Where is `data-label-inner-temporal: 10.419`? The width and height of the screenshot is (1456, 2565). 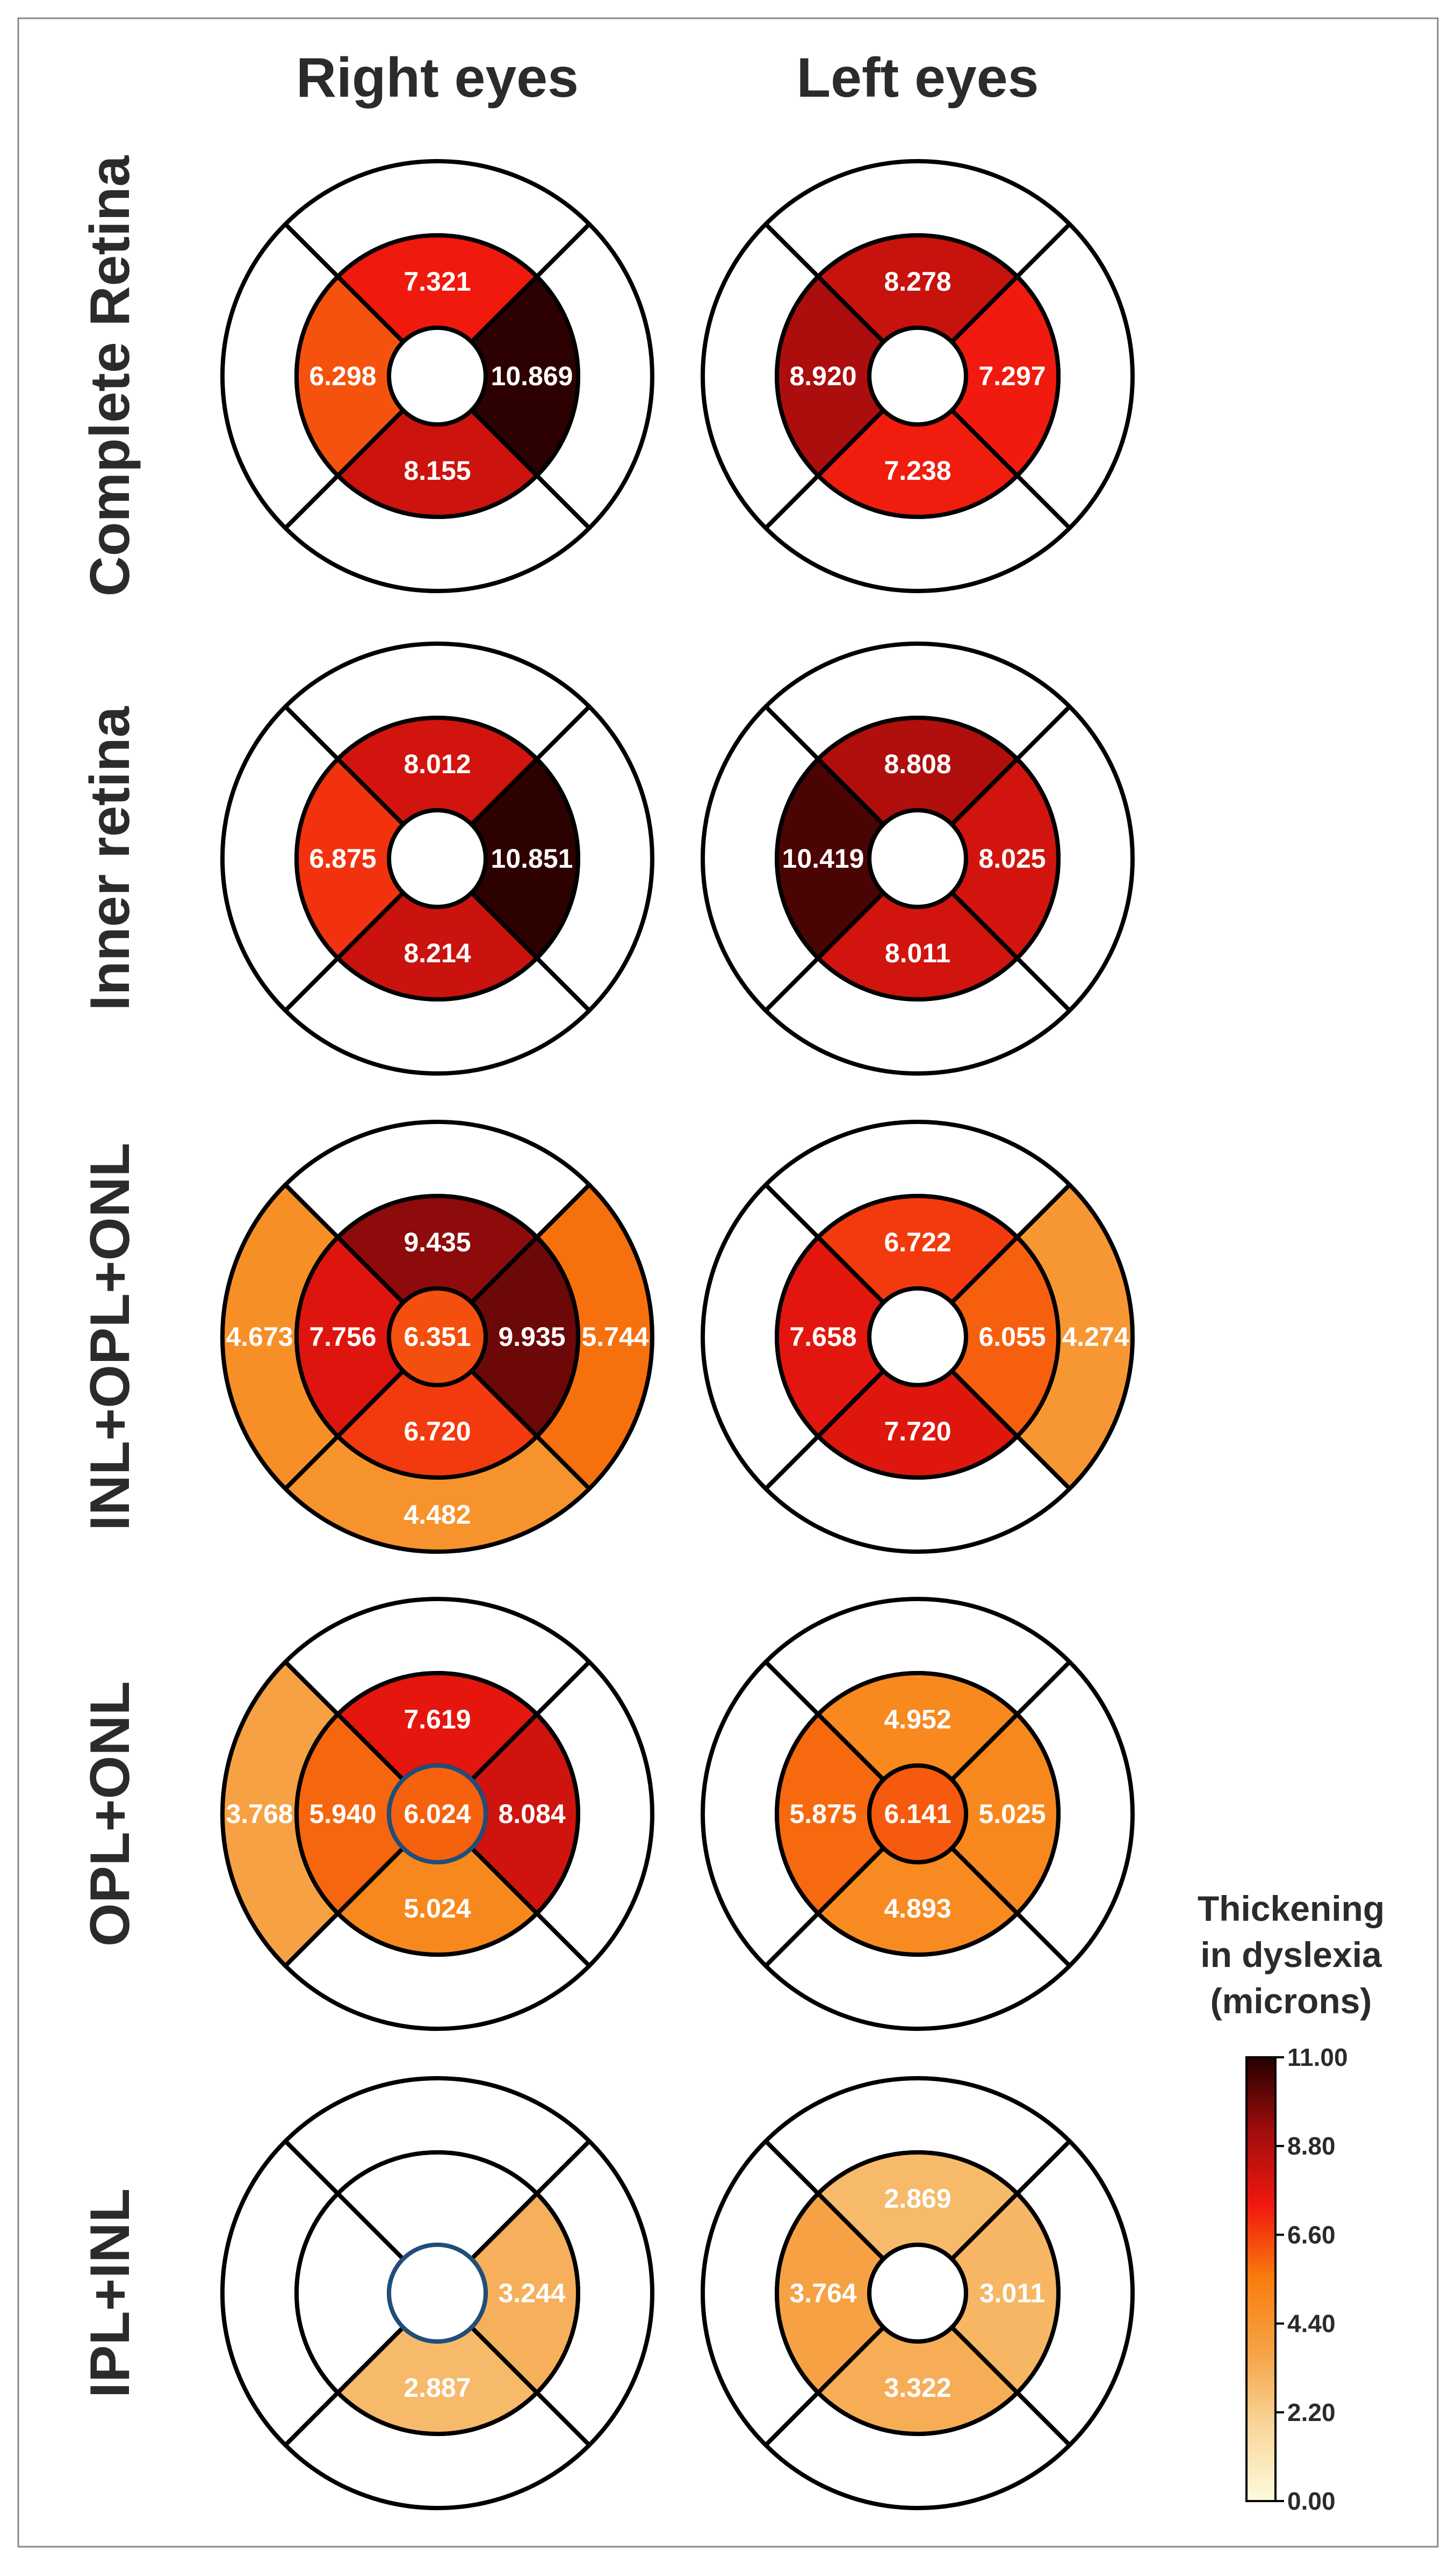 data-label-inner-temporal: 10.419 is located at coordinates (823, 859).